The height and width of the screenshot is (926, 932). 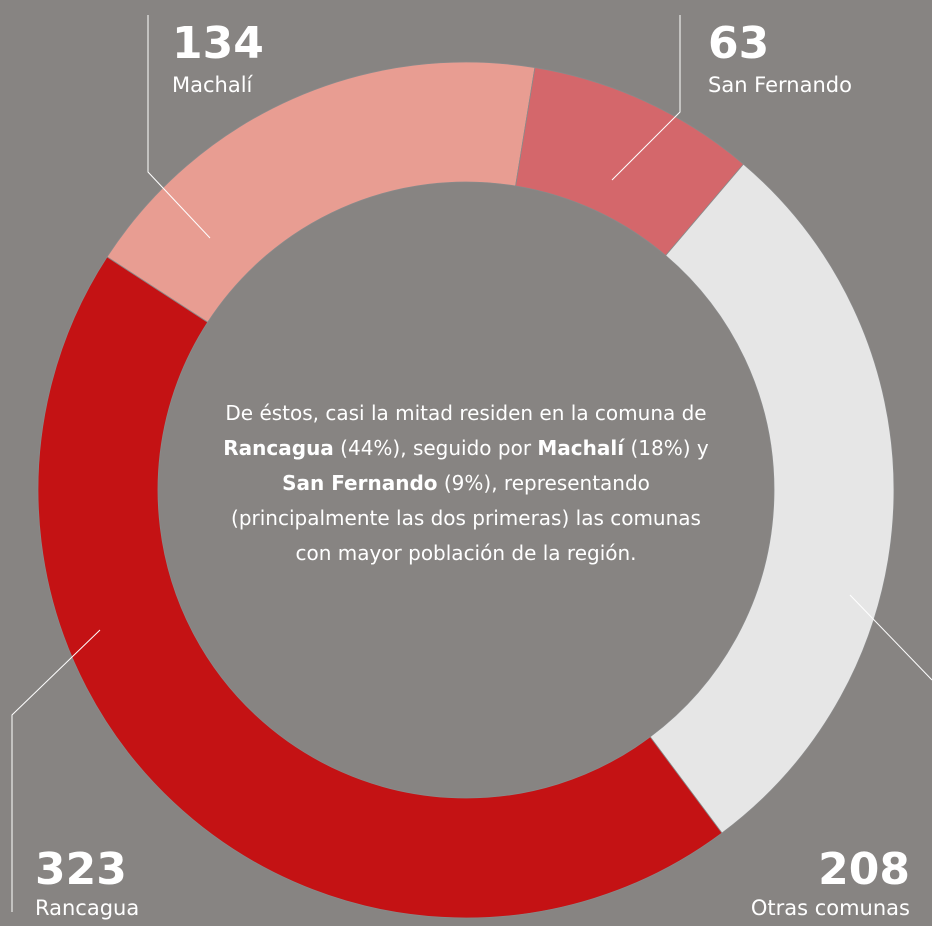 I want to click on value-label: 323, so click(x=81, y=869).